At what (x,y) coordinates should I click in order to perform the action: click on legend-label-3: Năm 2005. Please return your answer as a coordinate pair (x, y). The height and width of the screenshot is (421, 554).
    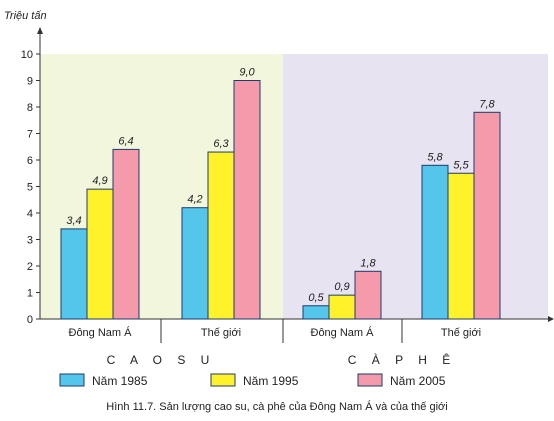
    Looking at the image, I should click on (418, 381).